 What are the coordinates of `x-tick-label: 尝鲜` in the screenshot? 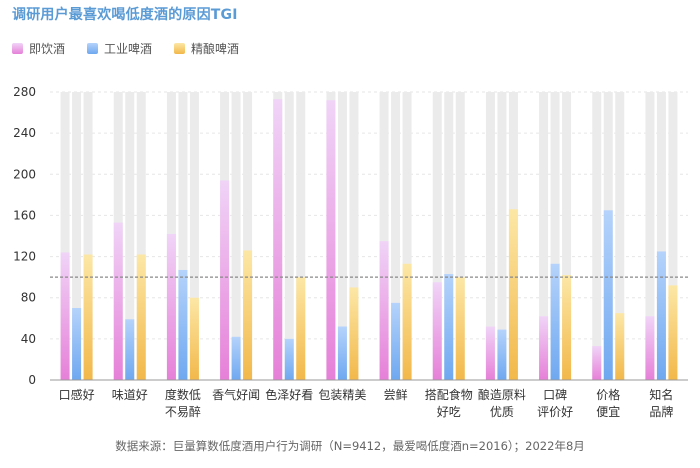 It's located at (396, 394).